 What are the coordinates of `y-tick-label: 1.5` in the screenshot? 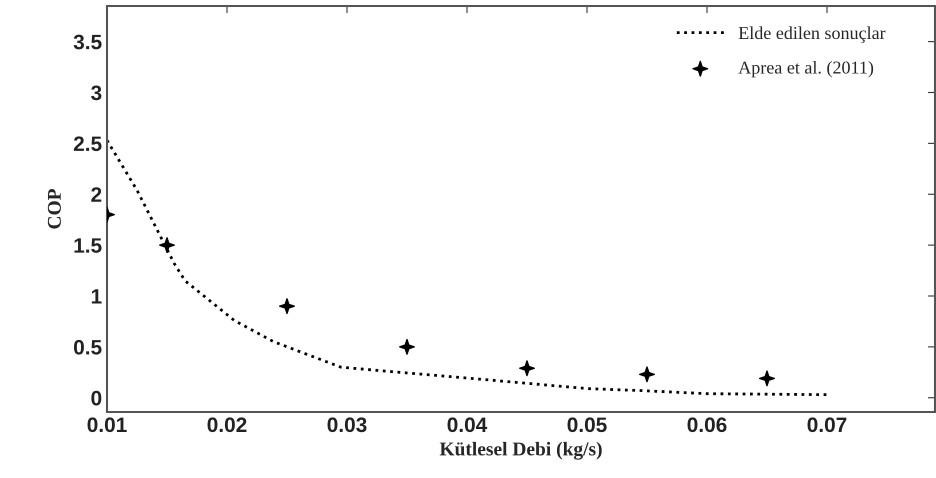 It's located at (88, 245).